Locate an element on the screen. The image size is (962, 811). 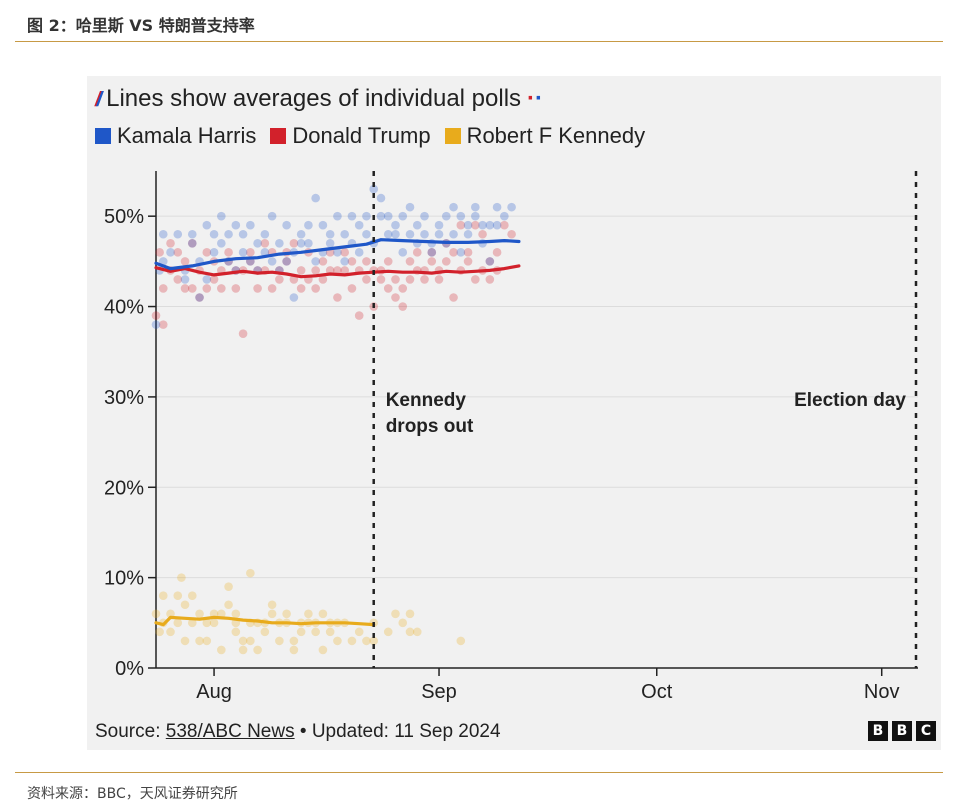
y-tick-label: 20% is located at coordinates (124, 488).